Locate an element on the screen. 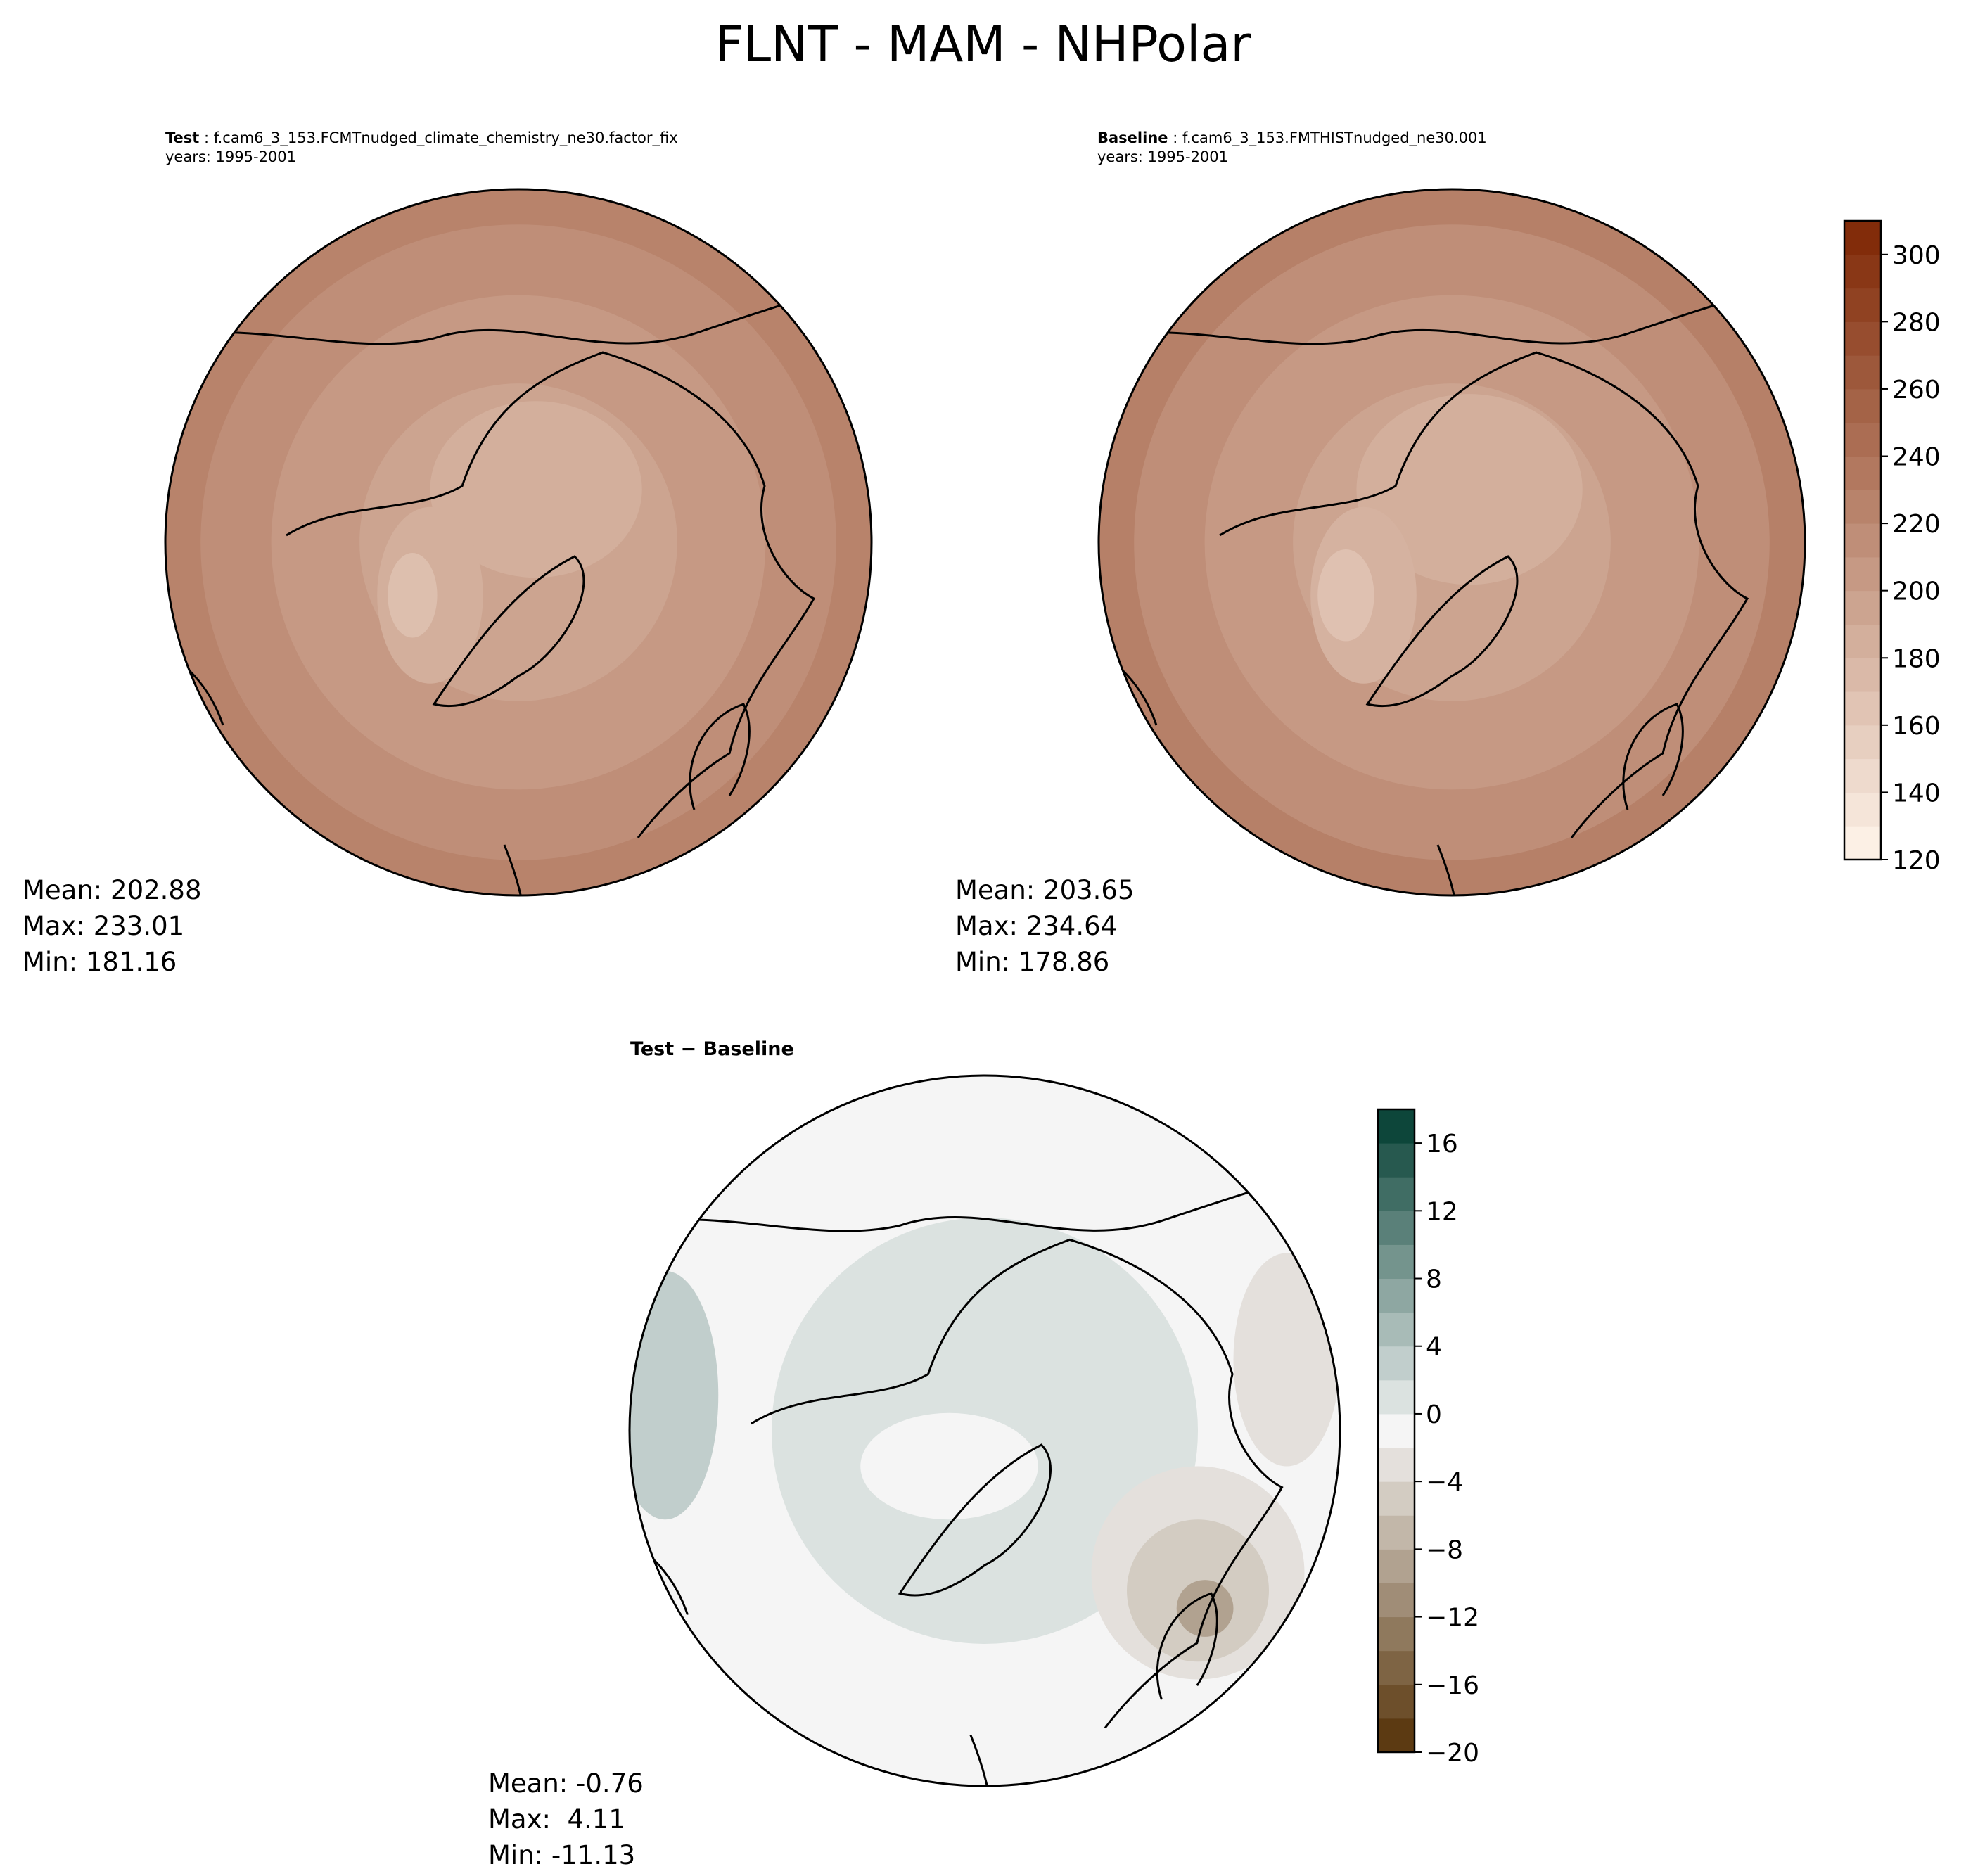 Image resolution: width=1966 pixels, height=1876 pixels. diff-min: Min: -11.13 is located at coordinates (562, 1855).